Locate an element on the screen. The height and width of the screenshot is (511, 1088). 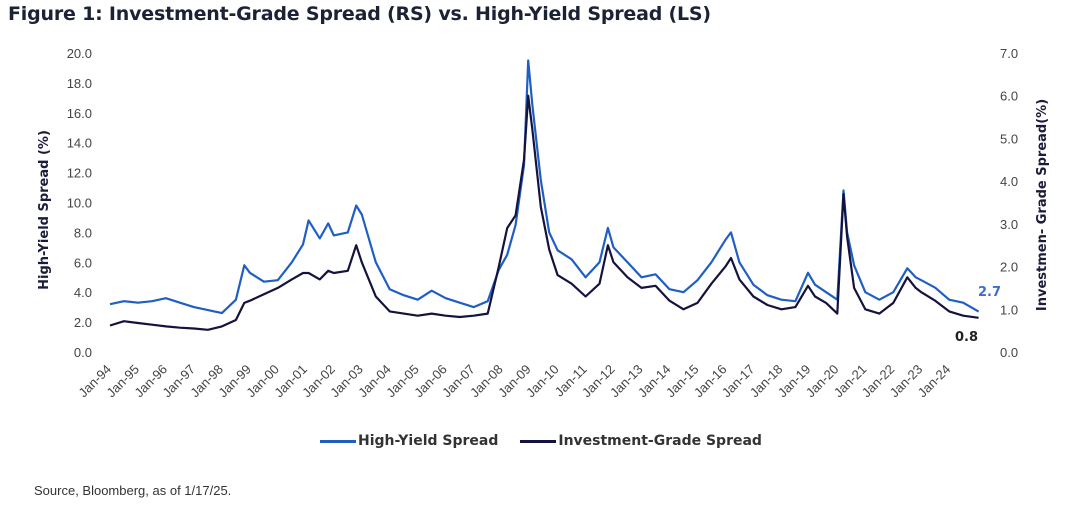
right-tick-label: 2.0 is located at coordinates (1009, 267).